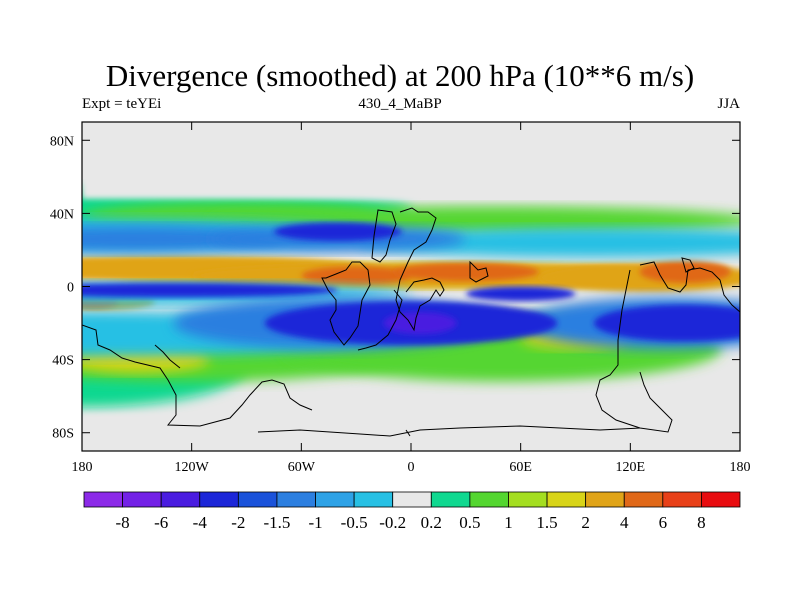  Describe the element at coordinates (508, 522) in the screenshot. I see `colorbar-label-10: 1` at that location.